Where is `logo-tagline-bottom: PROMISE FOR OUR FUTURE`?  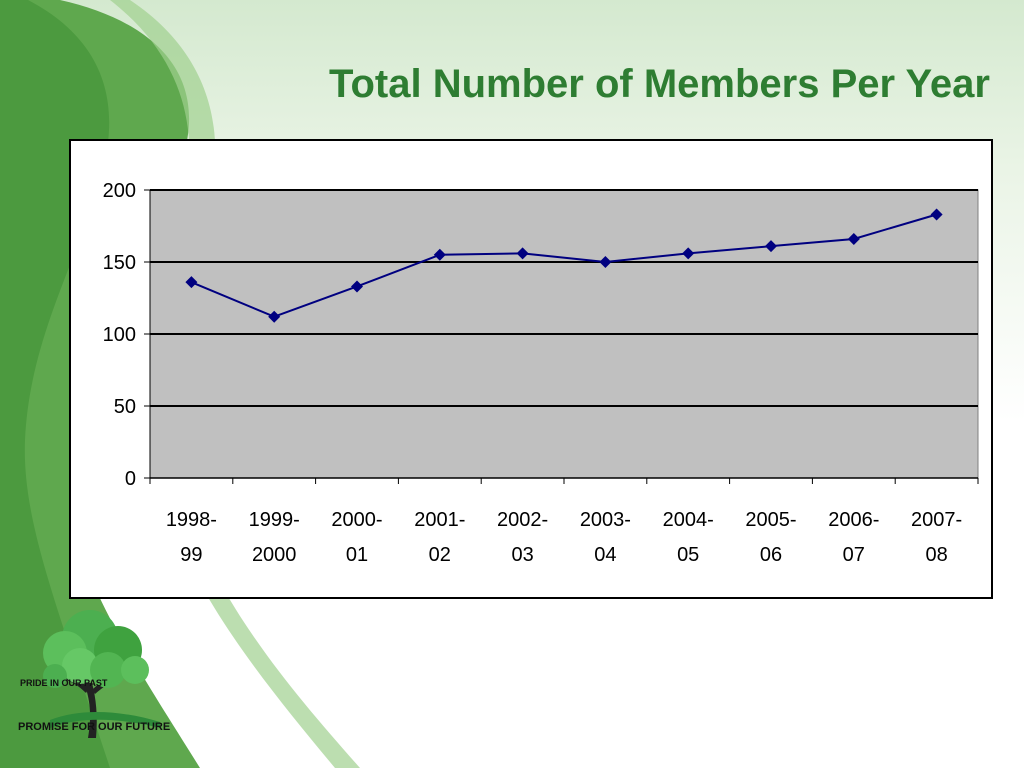
logo-tagline-bottom: PROMISE FOR OUR FUTURE is located at coordinates (94, 727).